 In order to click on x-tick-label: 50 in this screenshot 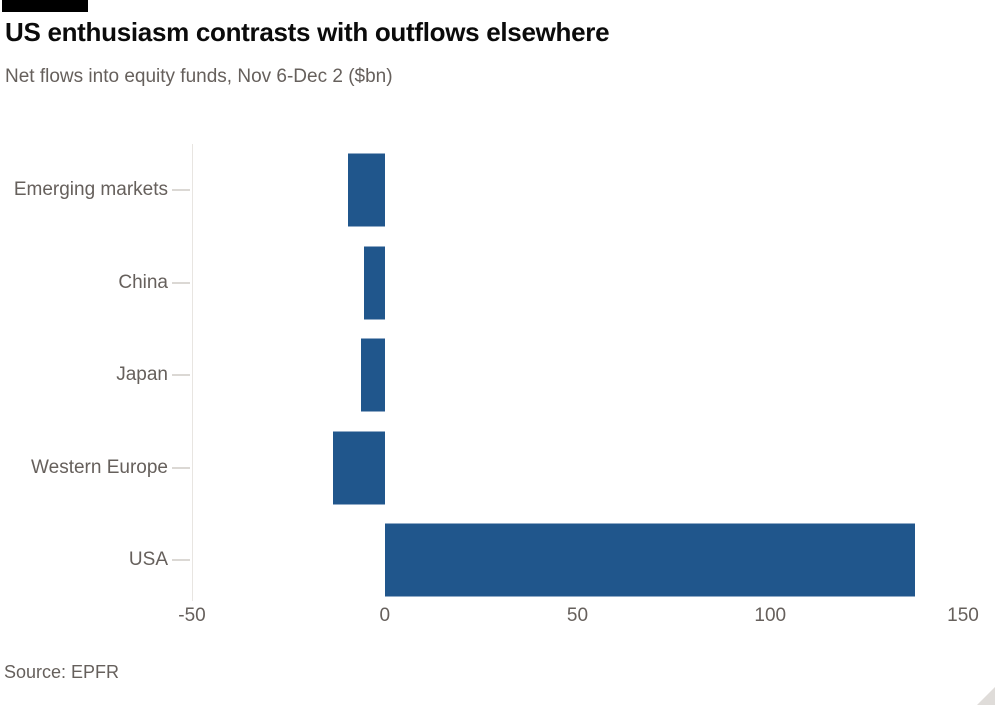, I will do `click(577, 615)`.